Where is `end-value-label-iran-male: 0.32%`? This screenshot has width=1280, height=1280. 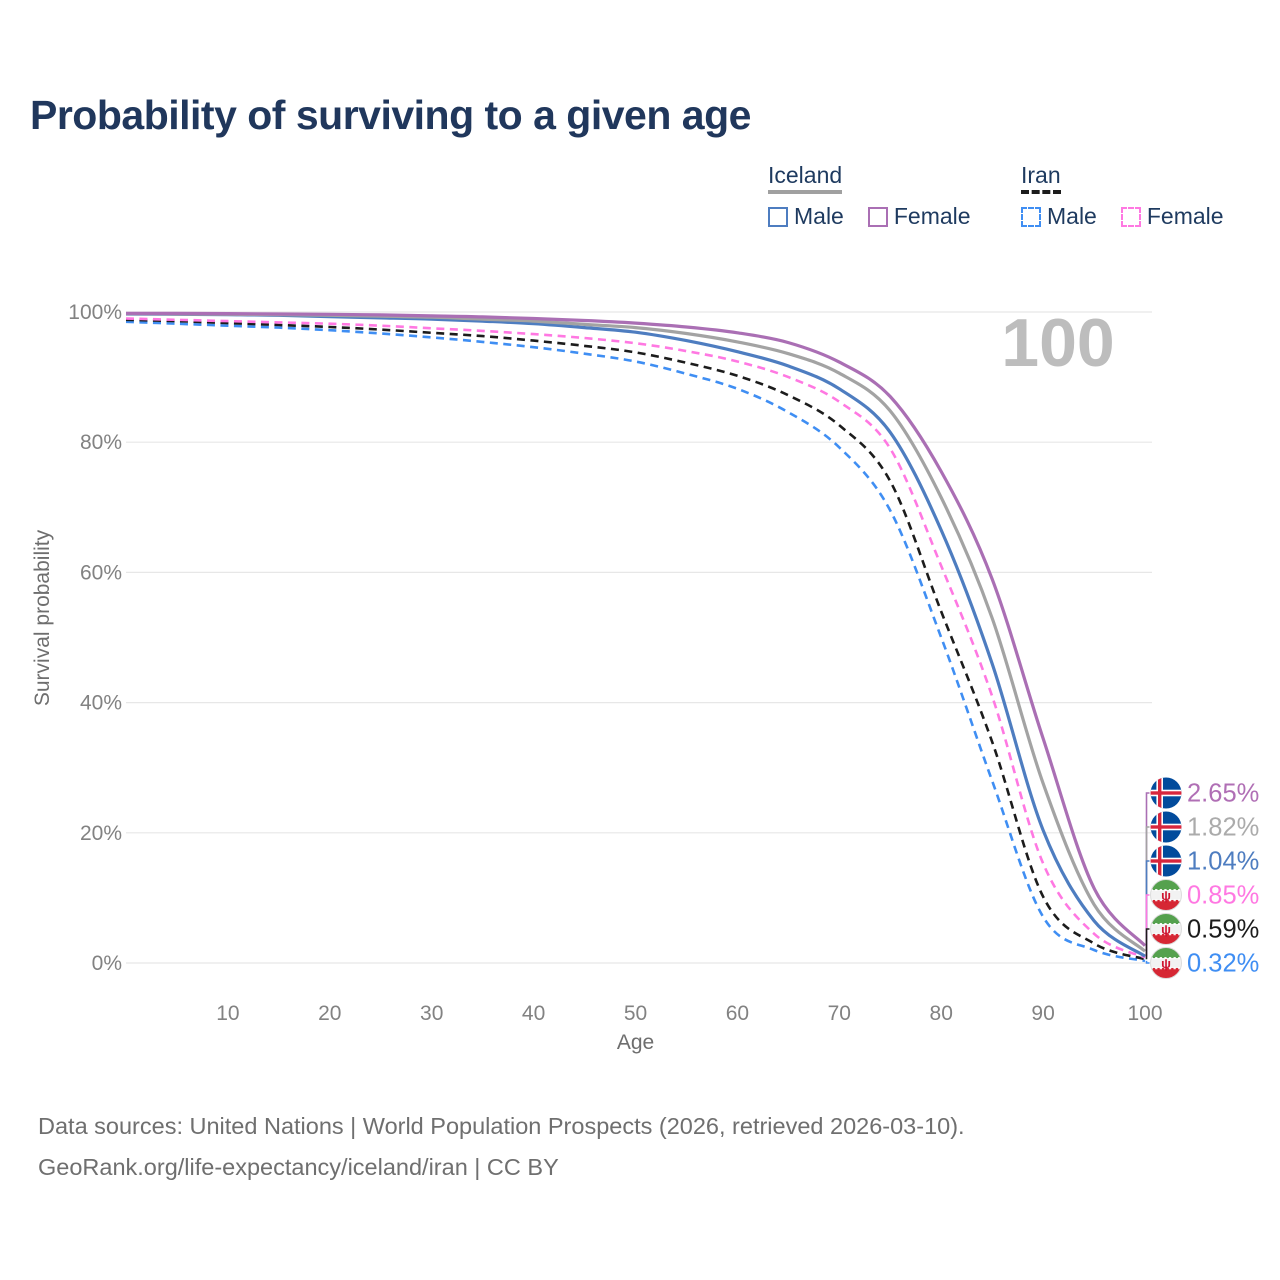
end-value-label-iran-male: 0.32% is located at coordinates (1223, 964).